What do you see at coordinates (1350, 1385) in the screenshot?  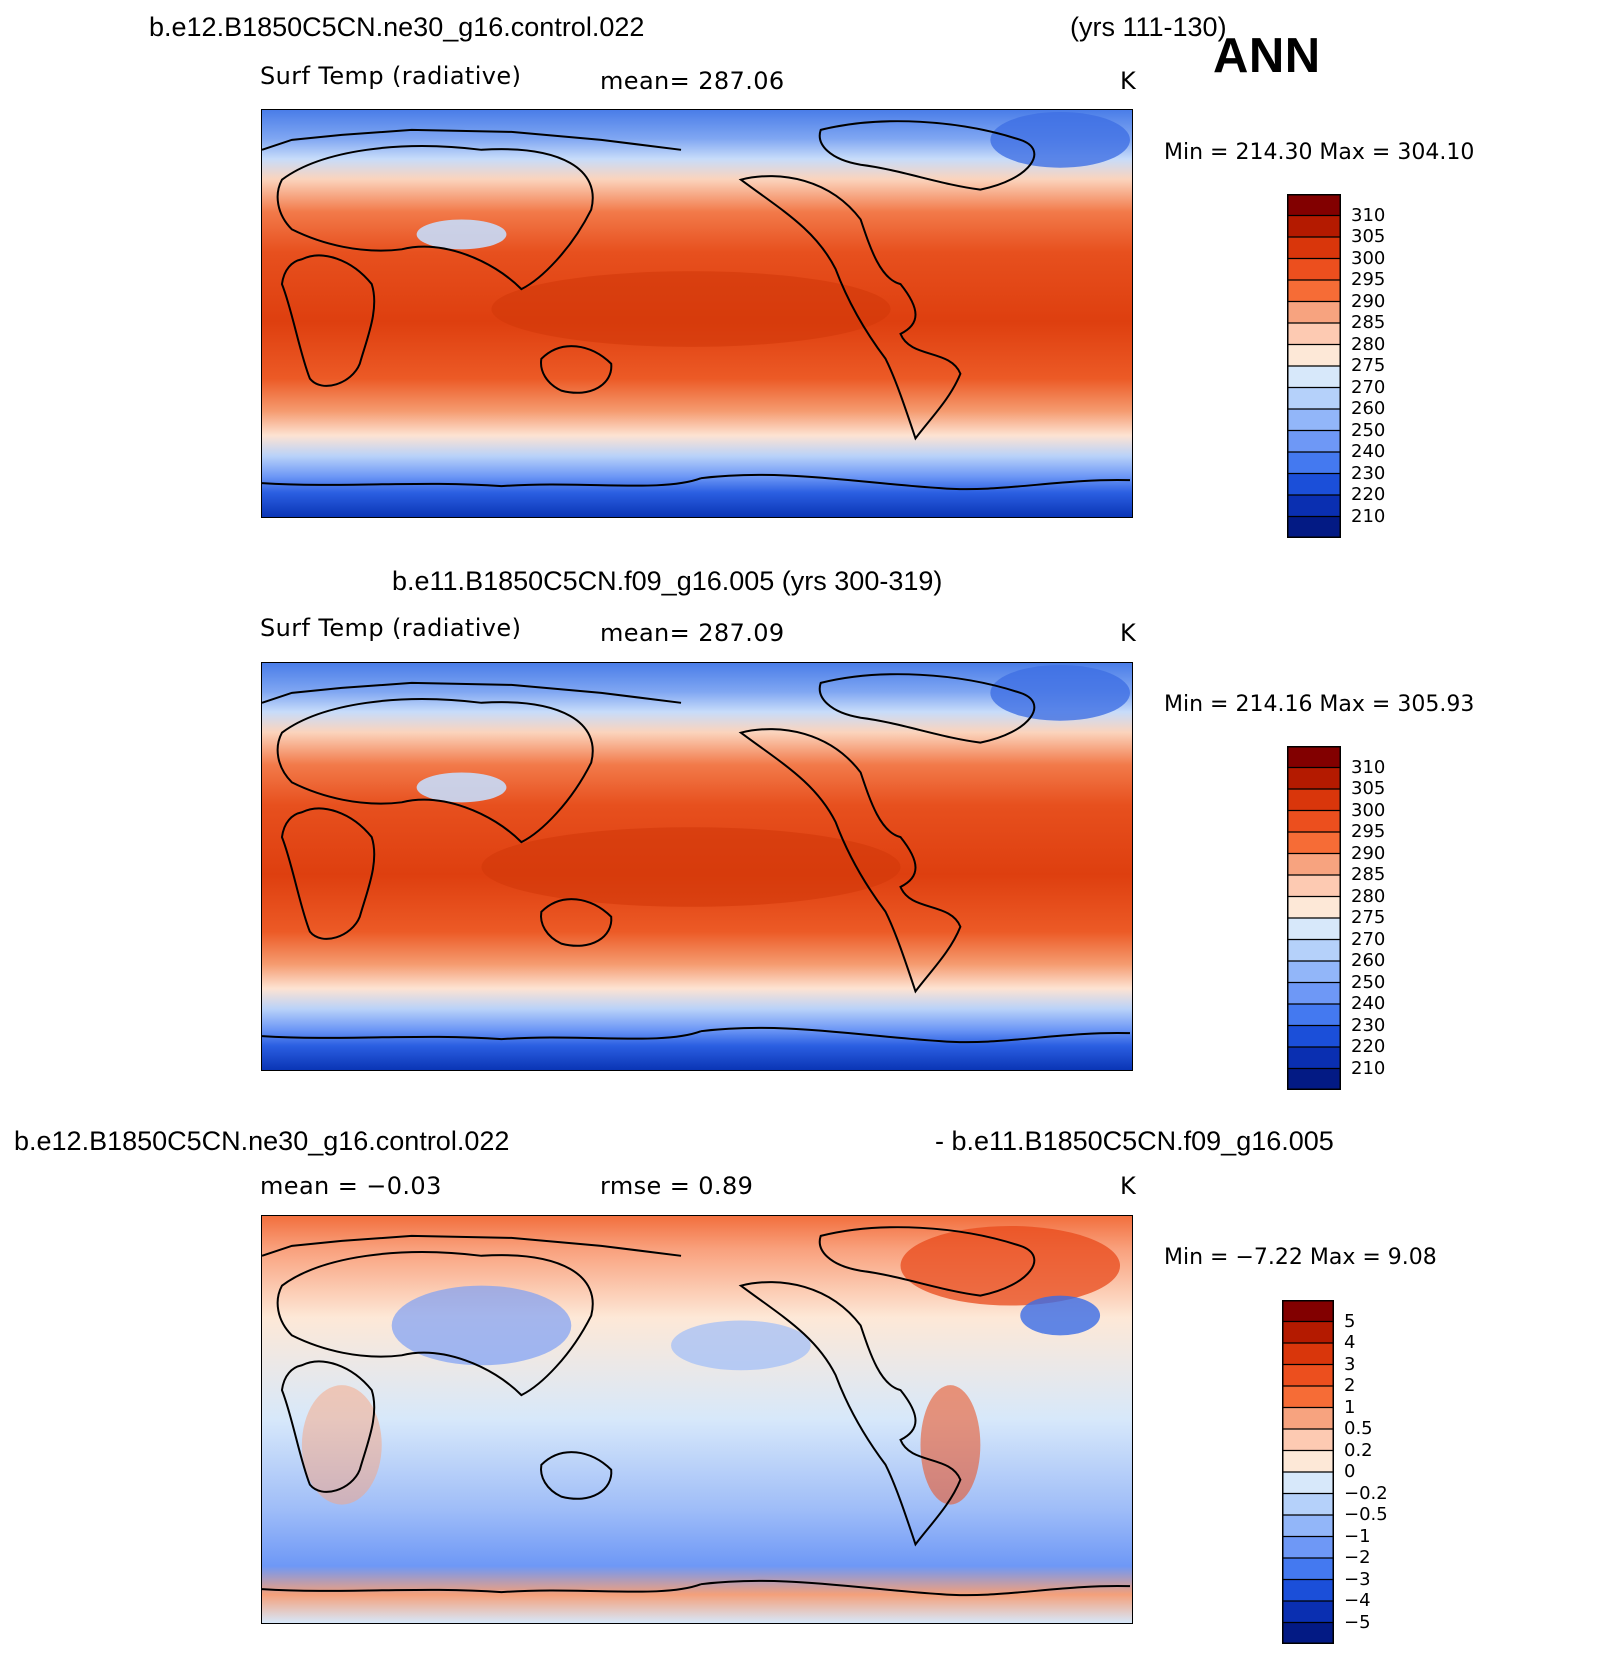 I see `colorbar-tick-label: 2` at bounding box center [1350, 1385].